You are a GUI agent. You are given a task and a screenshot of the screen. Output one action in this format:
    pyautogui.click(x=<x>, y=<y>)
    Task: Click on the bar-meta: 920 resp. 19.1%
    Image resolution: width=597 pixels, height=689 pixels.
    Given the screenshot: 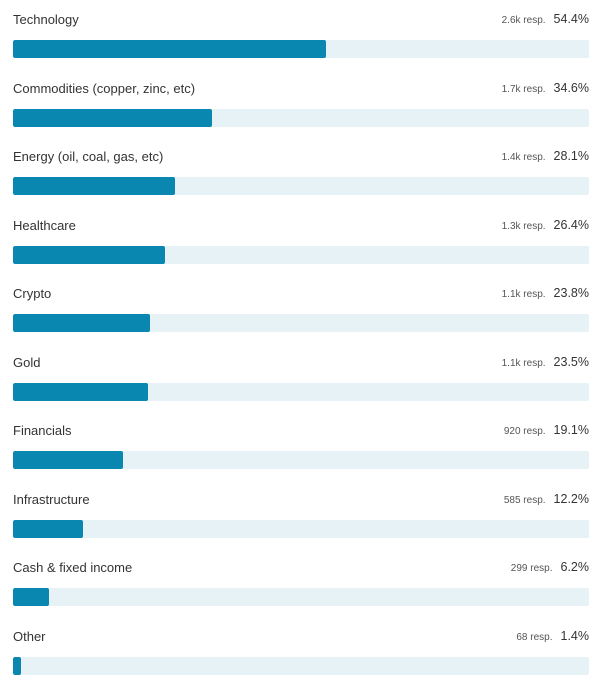 What is the action you would take?
    pyautogui.click(x=546, y=430)
    